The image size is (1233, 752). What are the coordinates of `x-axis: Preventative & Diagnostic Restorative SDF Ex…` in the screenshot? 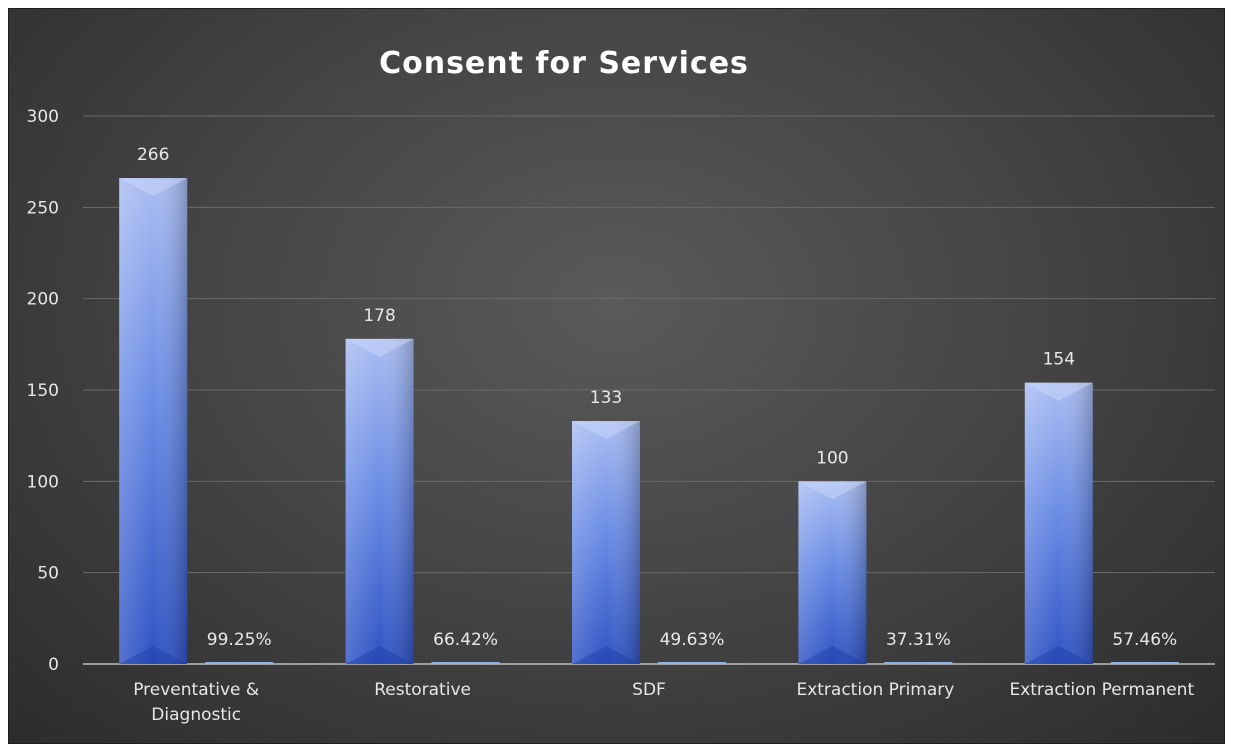 It's located at (663, 702).